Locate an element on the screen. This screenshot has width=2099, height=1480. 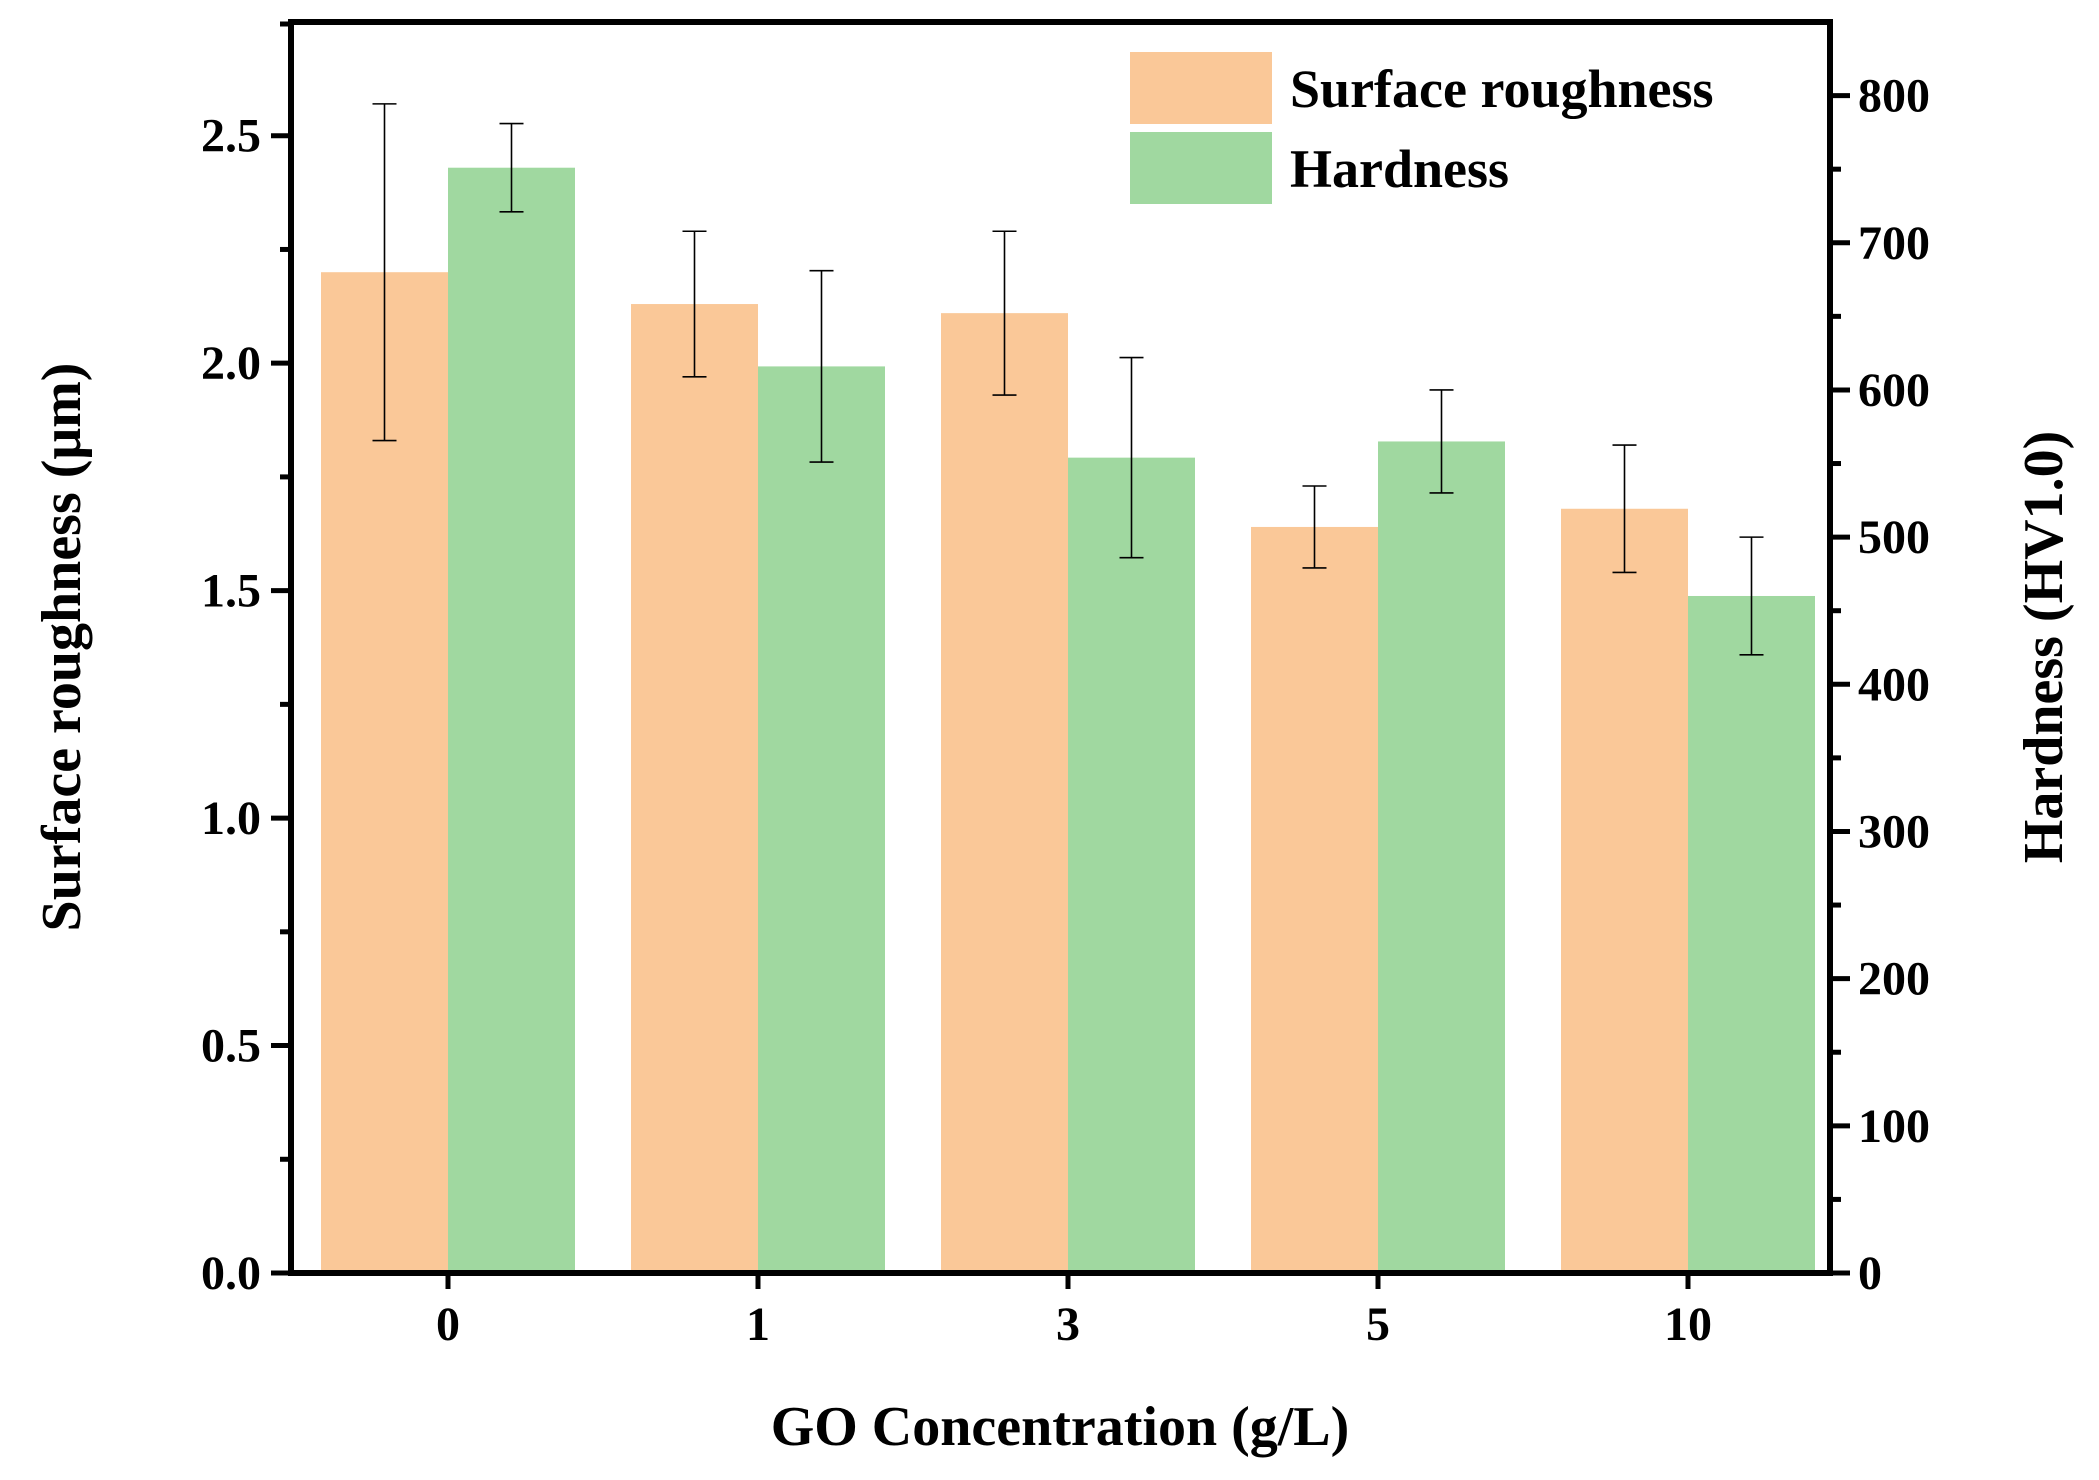
x-tick-label-10: 10 is located at coordinates (1688, 1324).